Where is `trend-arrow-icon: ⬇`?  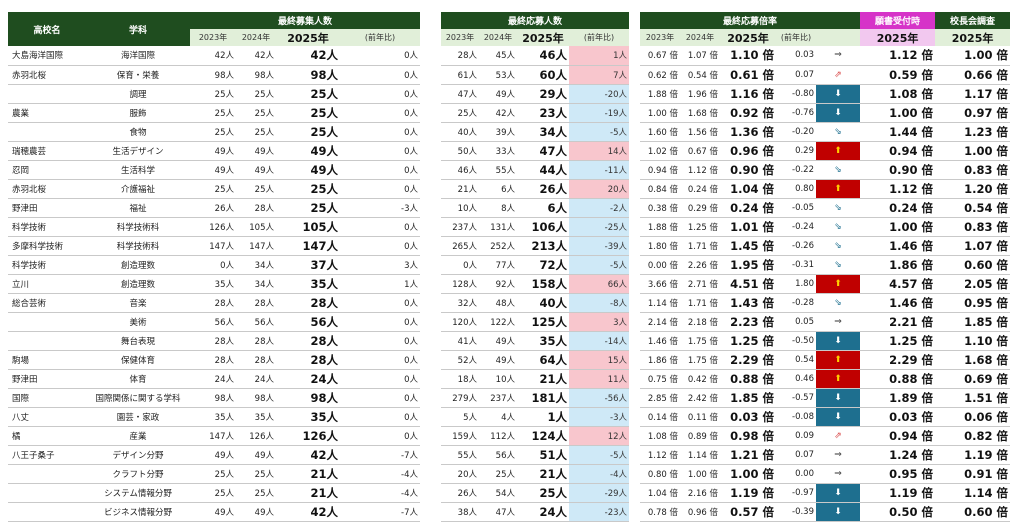 trend-arrow-icon: ⬇ is located at coordinates (838, 398).